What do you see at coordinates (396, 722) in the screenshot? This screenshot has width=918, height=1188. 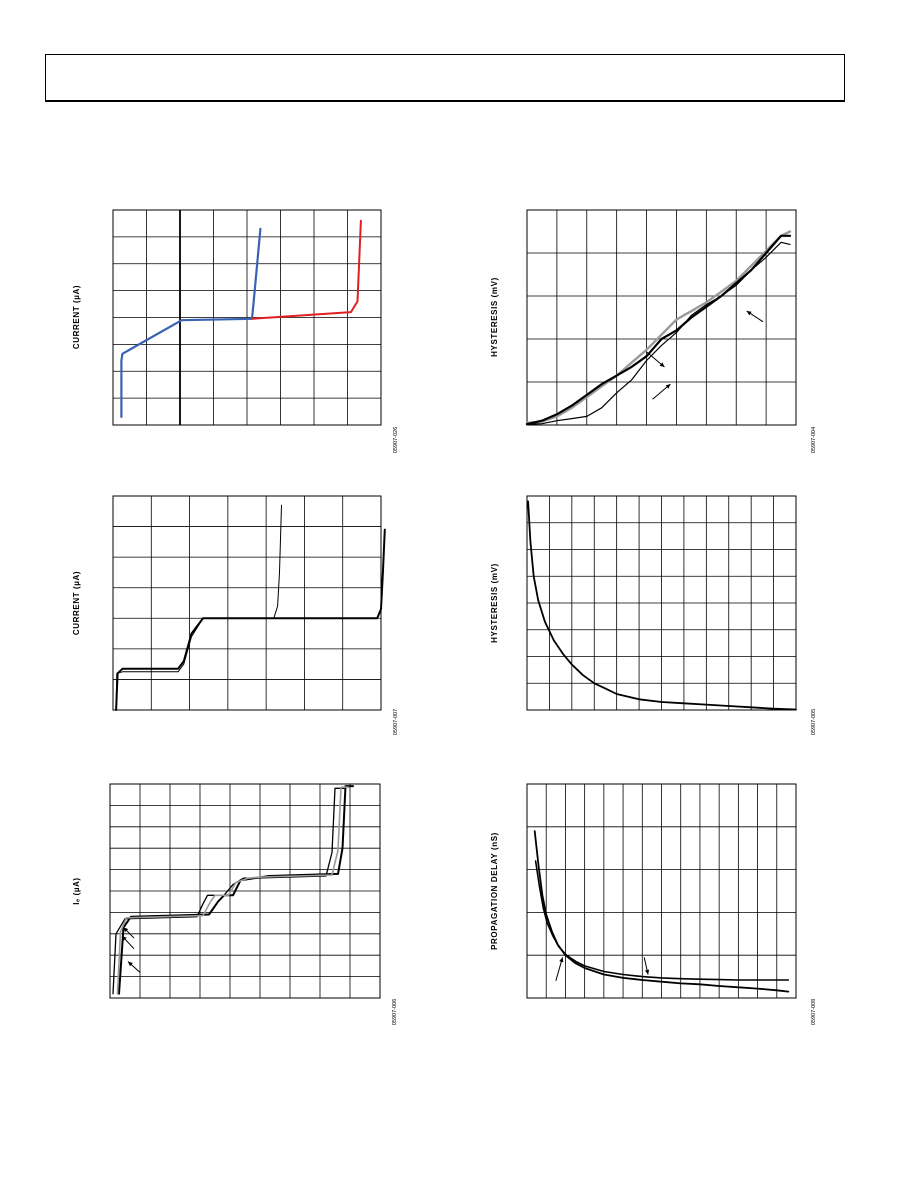 I see `figure-code: 05907-007` at bounding box center [396, 722].